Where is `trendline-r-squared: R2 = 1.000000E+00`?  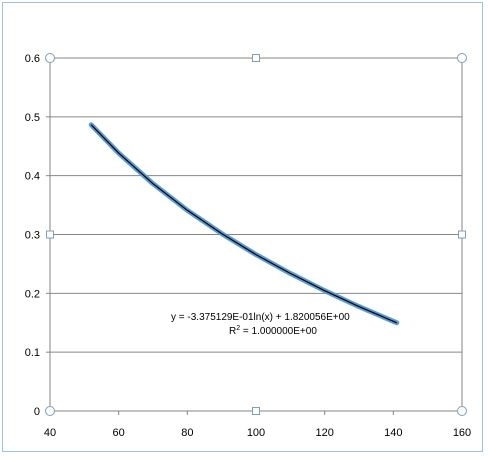
trendline-r-squared: R2 = 1.000000E+00 is located at coordinates (273, 331).